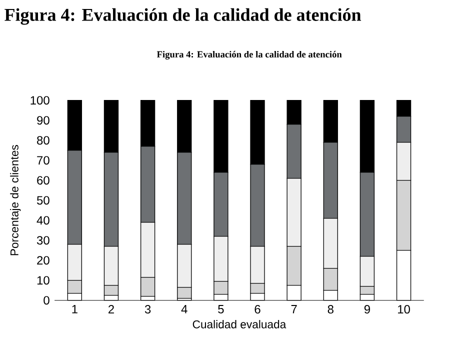 The height and width of the screenshot is (351, 449). I want to click on x-axis-title: Cualidad evaluada, so click(239, 324).